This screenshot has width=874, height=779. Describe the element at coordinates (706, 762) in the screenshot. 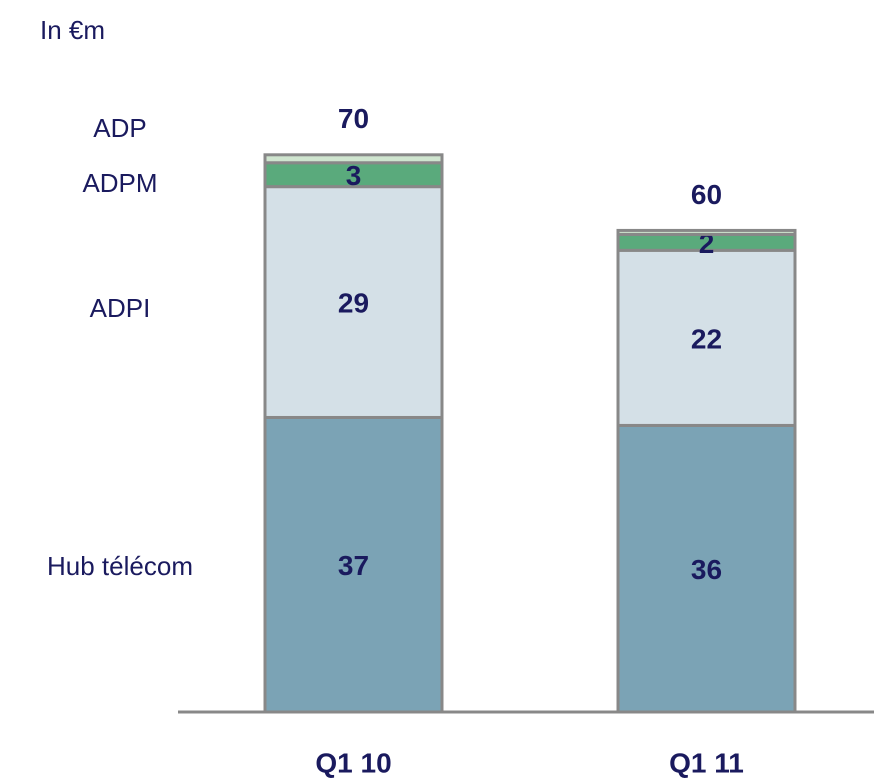

I see `x-tick-label: Q1 11` at that location.